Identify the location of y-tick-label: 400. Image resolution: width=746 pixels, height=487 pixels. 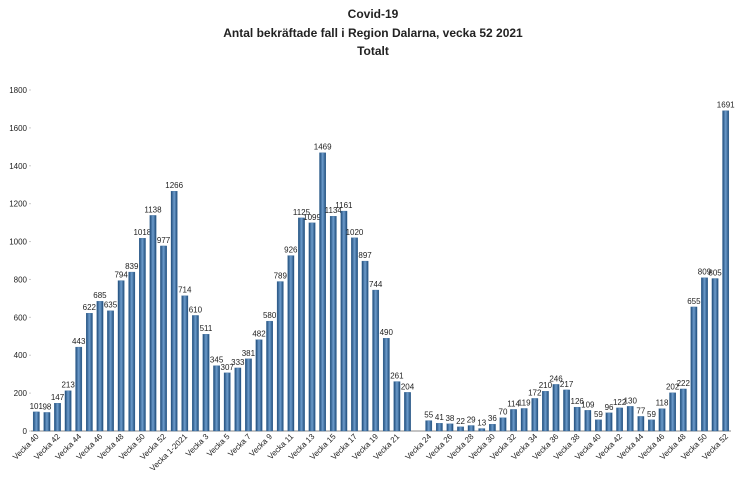
(21, 355).